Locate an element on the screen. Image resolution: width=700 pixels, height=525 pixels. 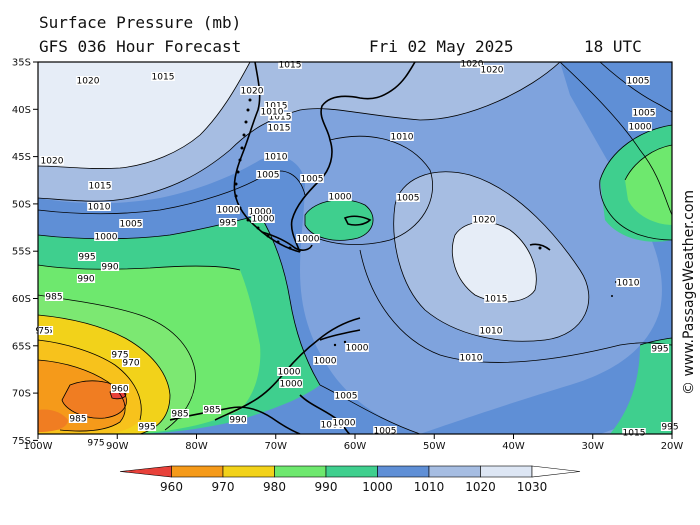
lat-label: 35S is located at coordinates (21, 63).